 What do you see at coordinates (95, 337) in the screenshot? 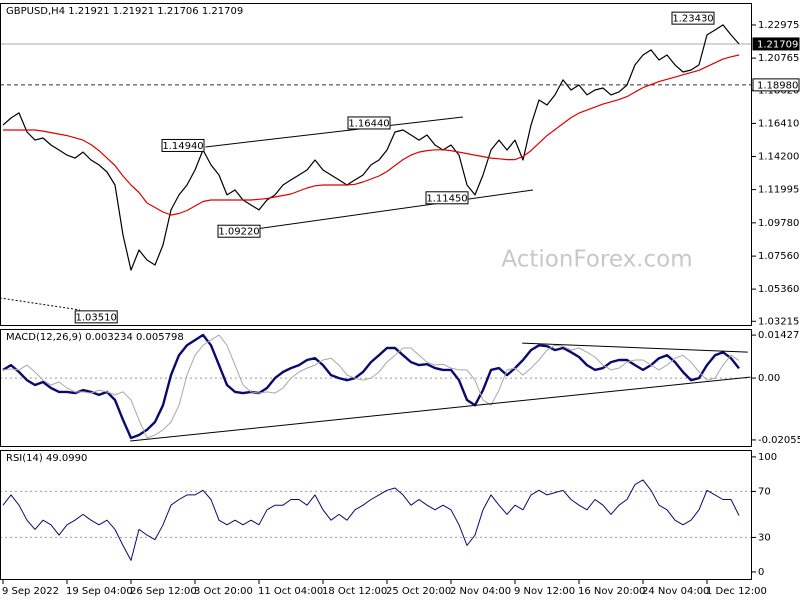
I see `panel-title: MACD(12,26,9) 0.003234 0.005798` at bounding box center [95, 337].